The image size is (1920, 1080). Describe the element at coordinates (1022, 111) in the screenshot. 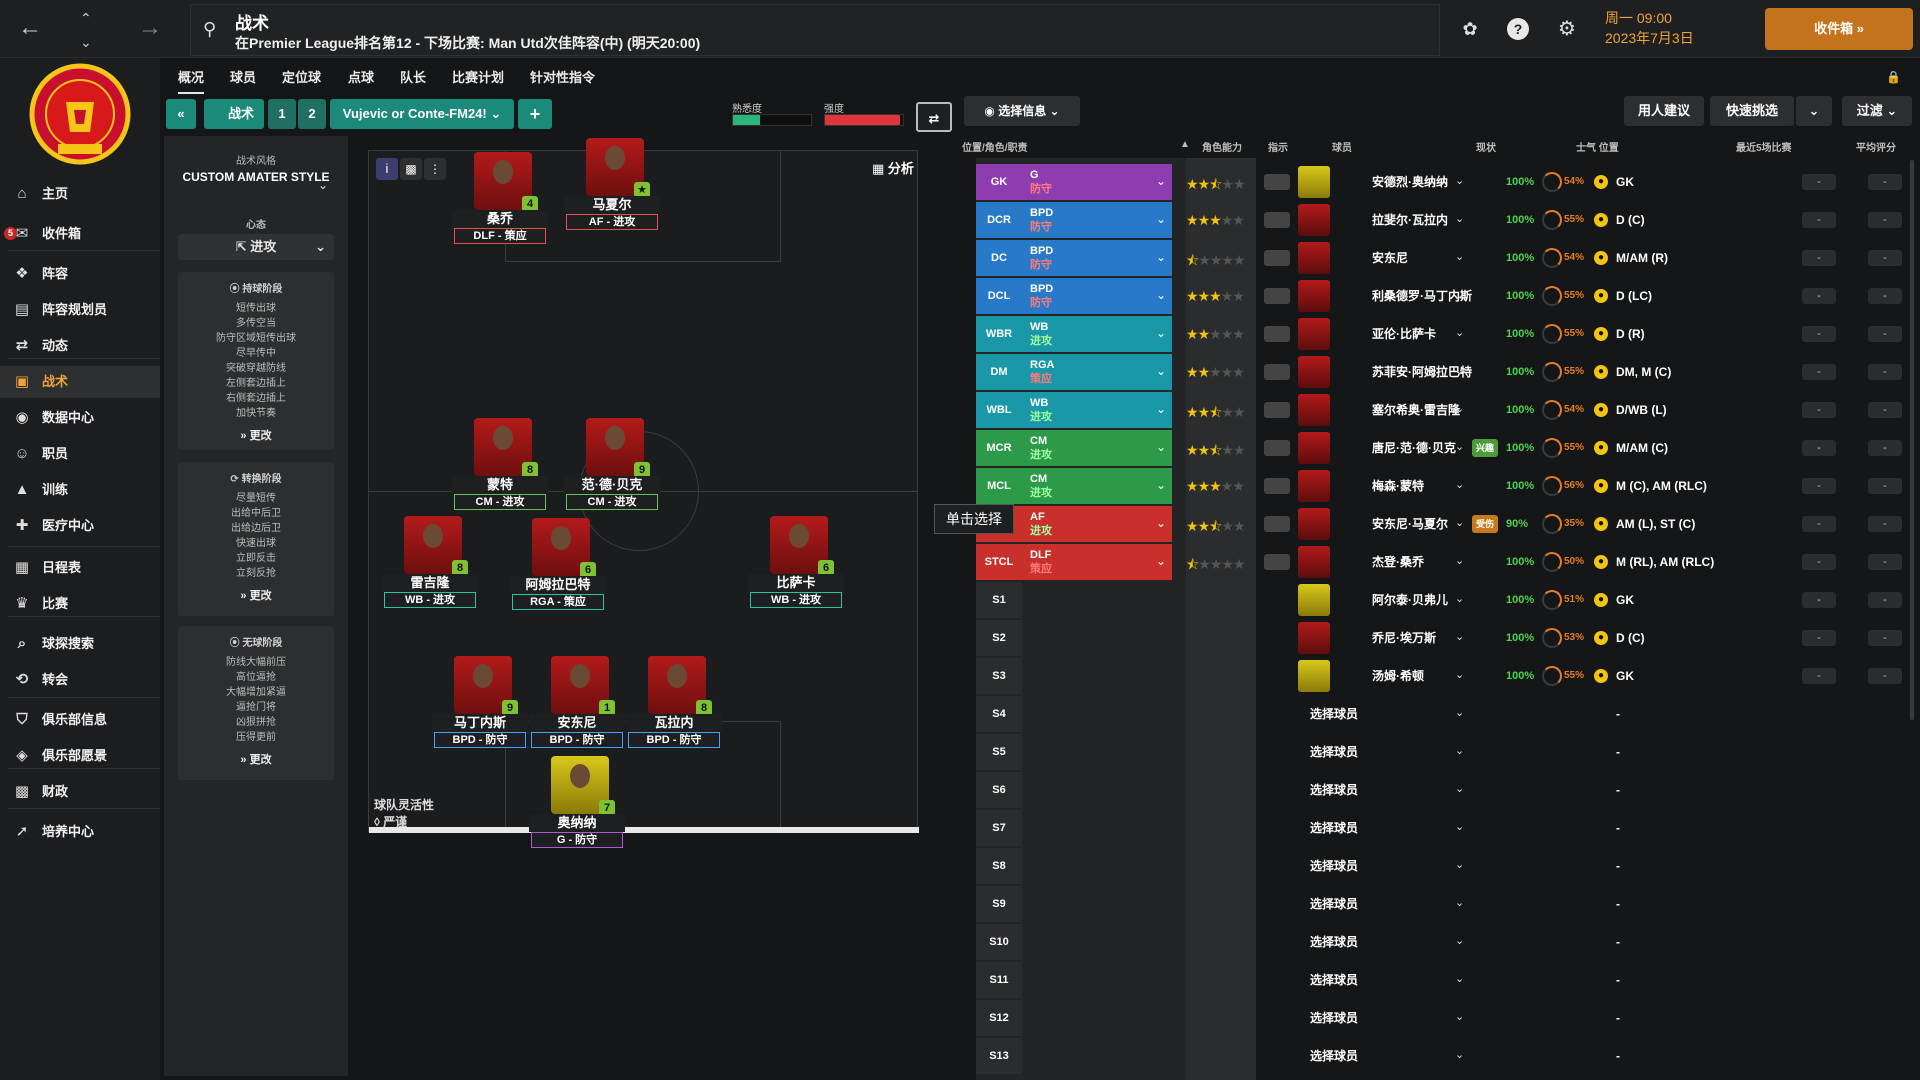

I see `select-info-dropdown: ◉ 选择信息 ⌄` at that location.